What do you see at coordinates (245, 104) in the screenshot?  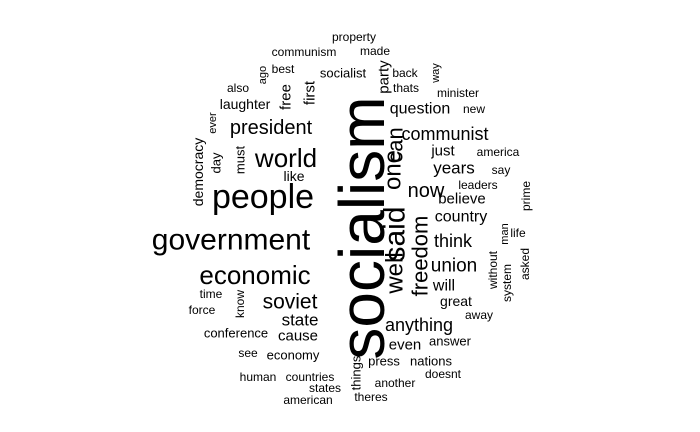 I see `cloud-word: laughter` at bounding box center [245, 104].